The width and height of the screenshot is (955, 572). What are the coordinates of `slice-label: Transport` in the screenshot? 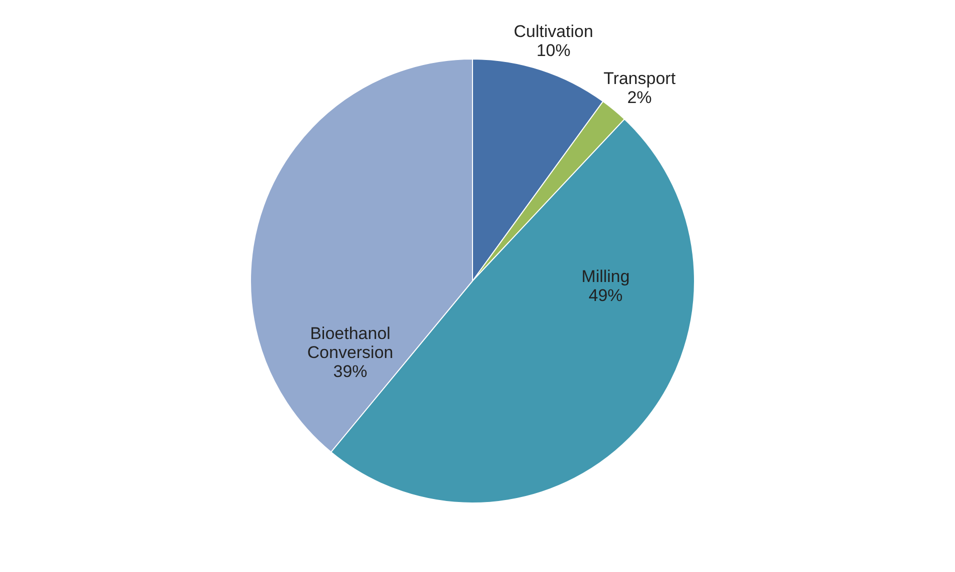 It's located at (639, 78).